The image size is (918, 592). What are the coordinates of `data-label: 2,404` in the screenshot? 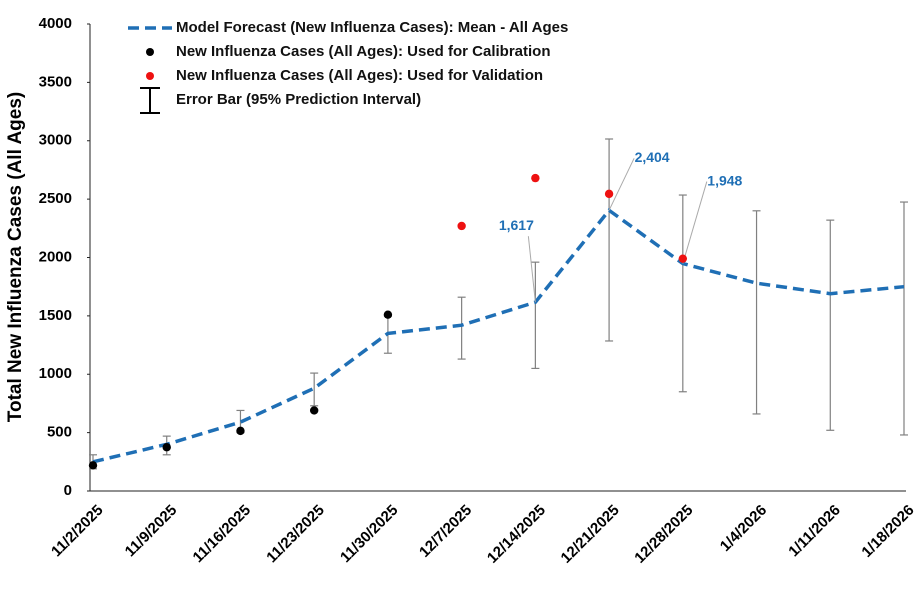 It's located at (652, 157).